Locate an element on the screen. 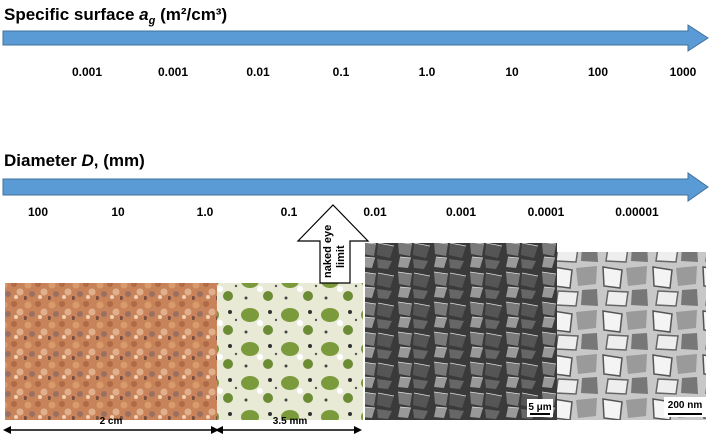 This screenshot has height=438, width=711. naked-eye-label: naked eye is located at coordinates (328, 251).